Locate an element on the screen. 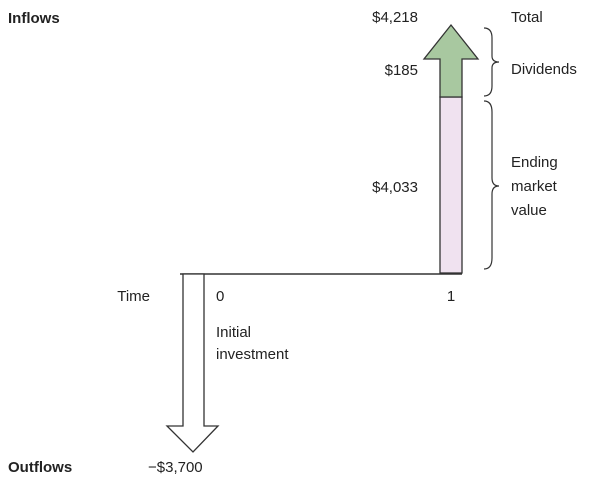 Image resolution: width=605 pixels, height=480 pixels. outflow-note: investment is located at coordinates (252, 354).